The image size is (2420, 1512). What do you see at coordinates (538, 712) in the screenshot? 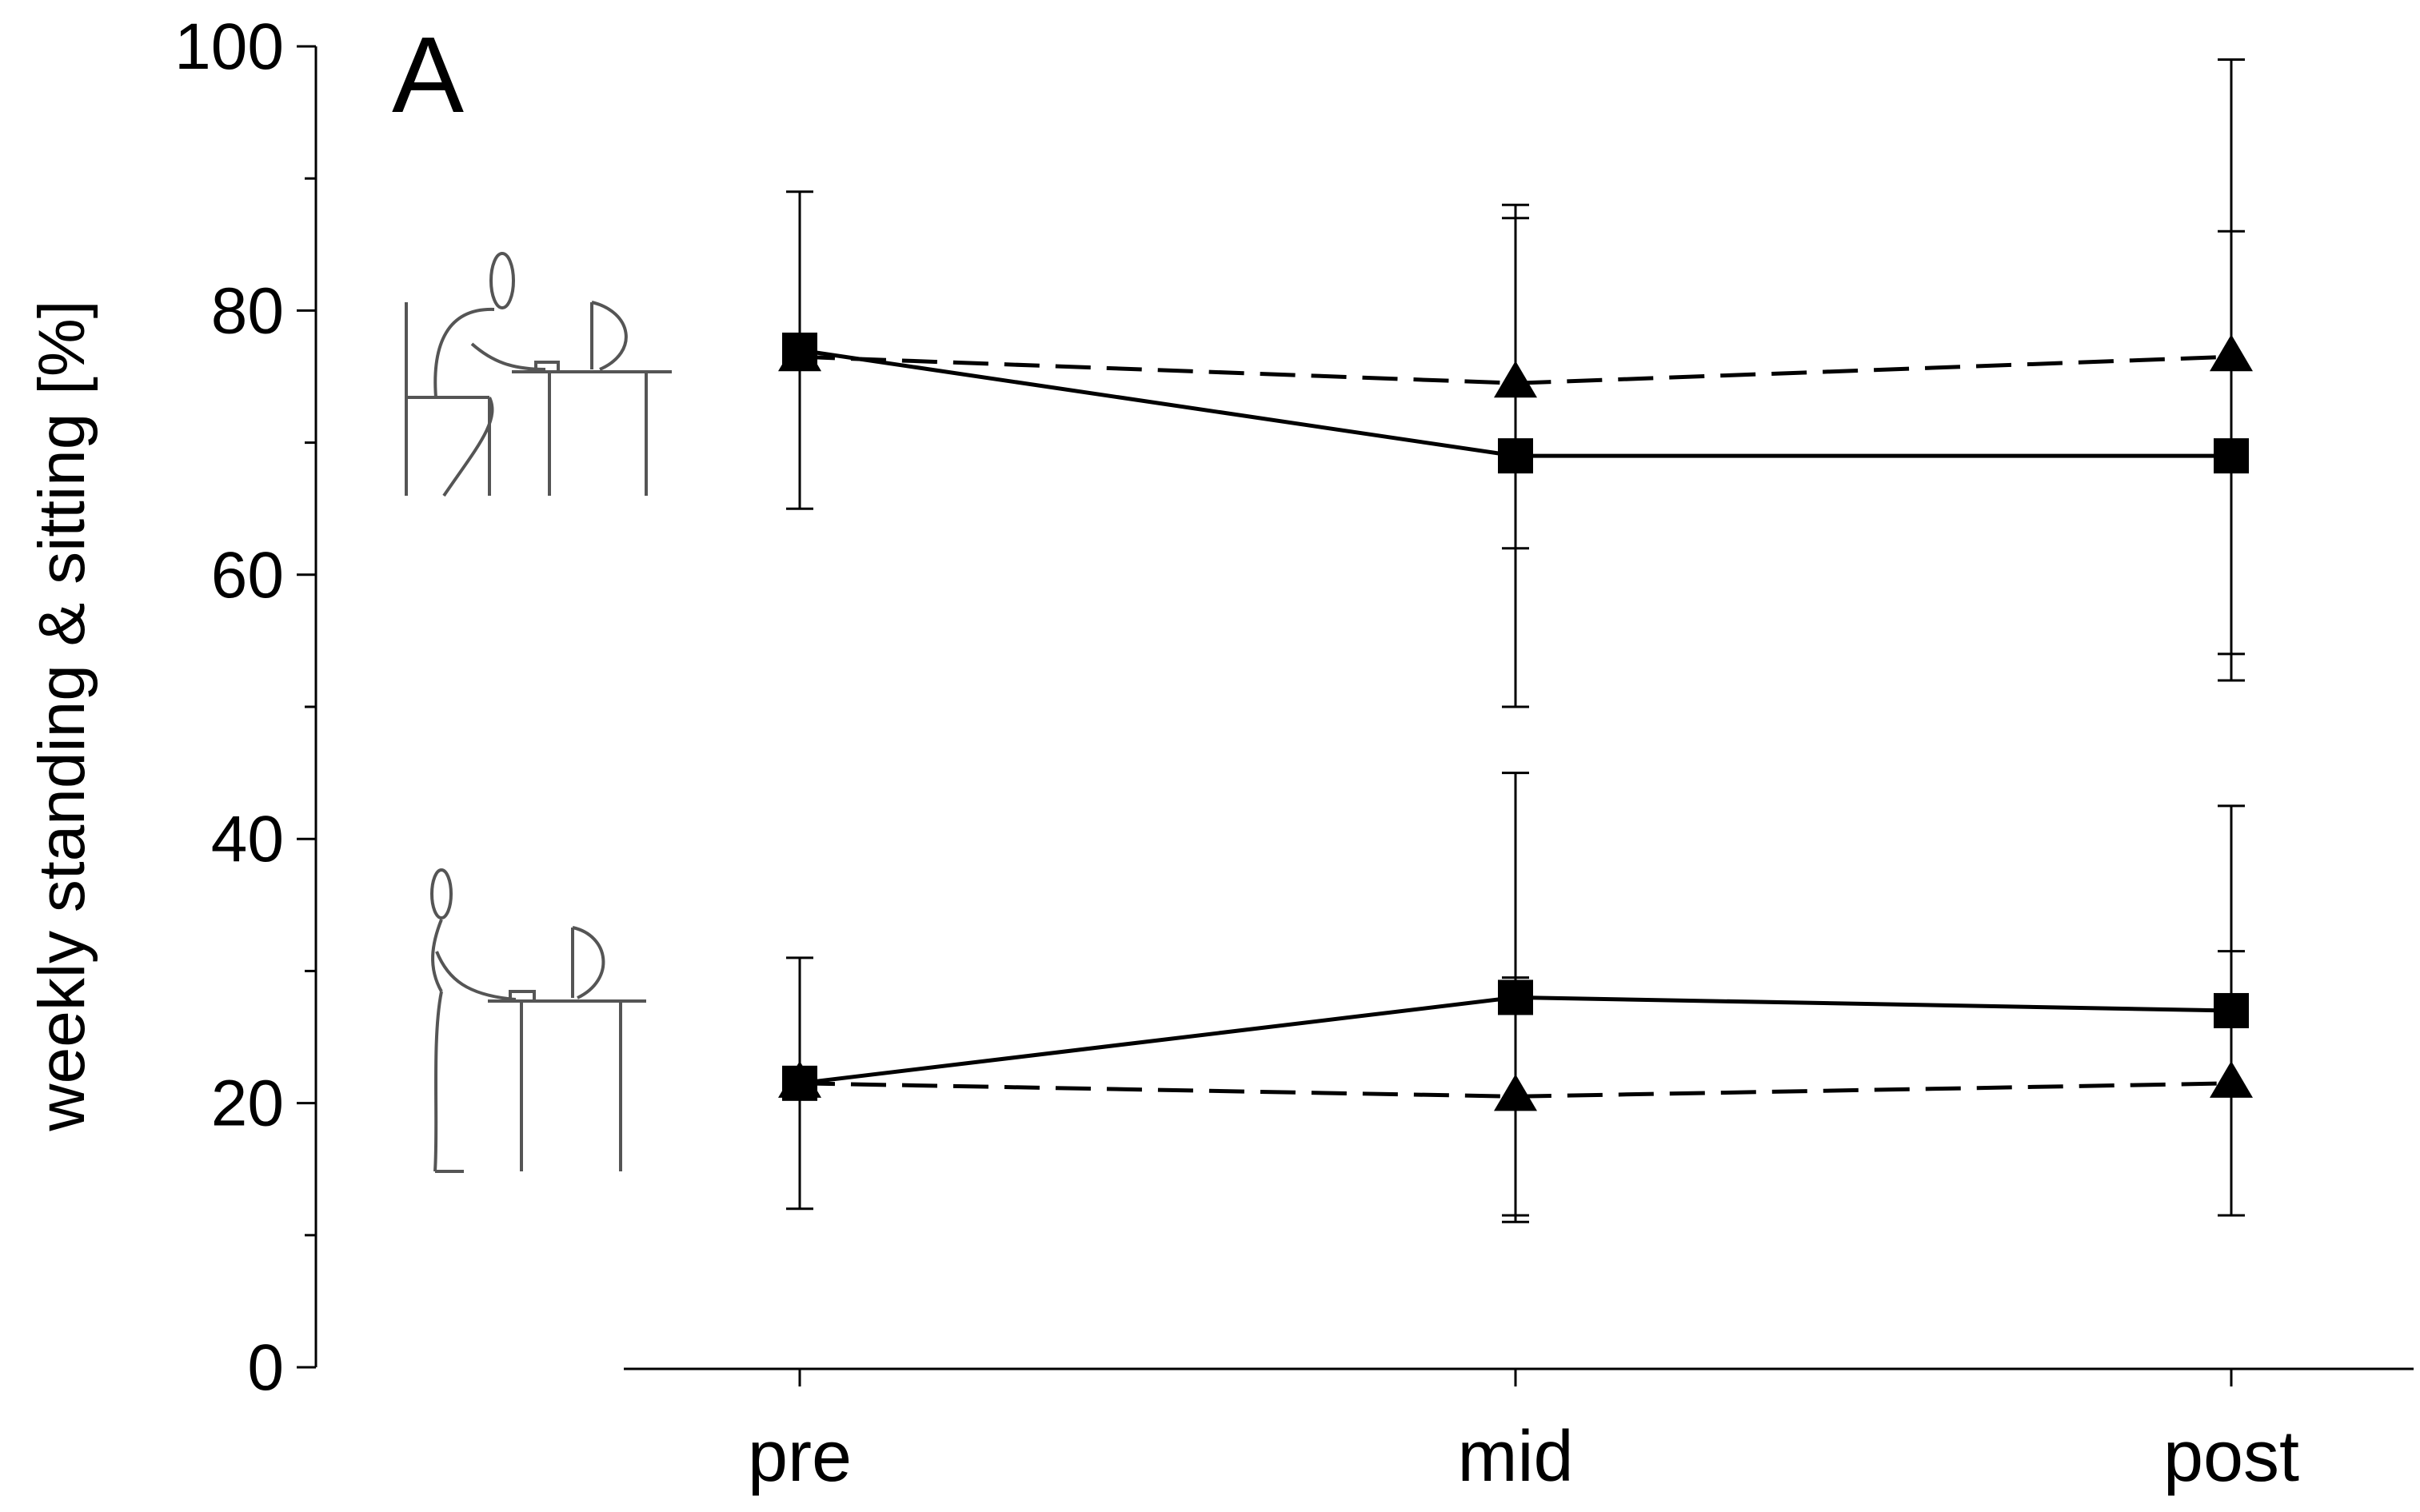
I see `icons-layer` at bounding box center [538, 712].